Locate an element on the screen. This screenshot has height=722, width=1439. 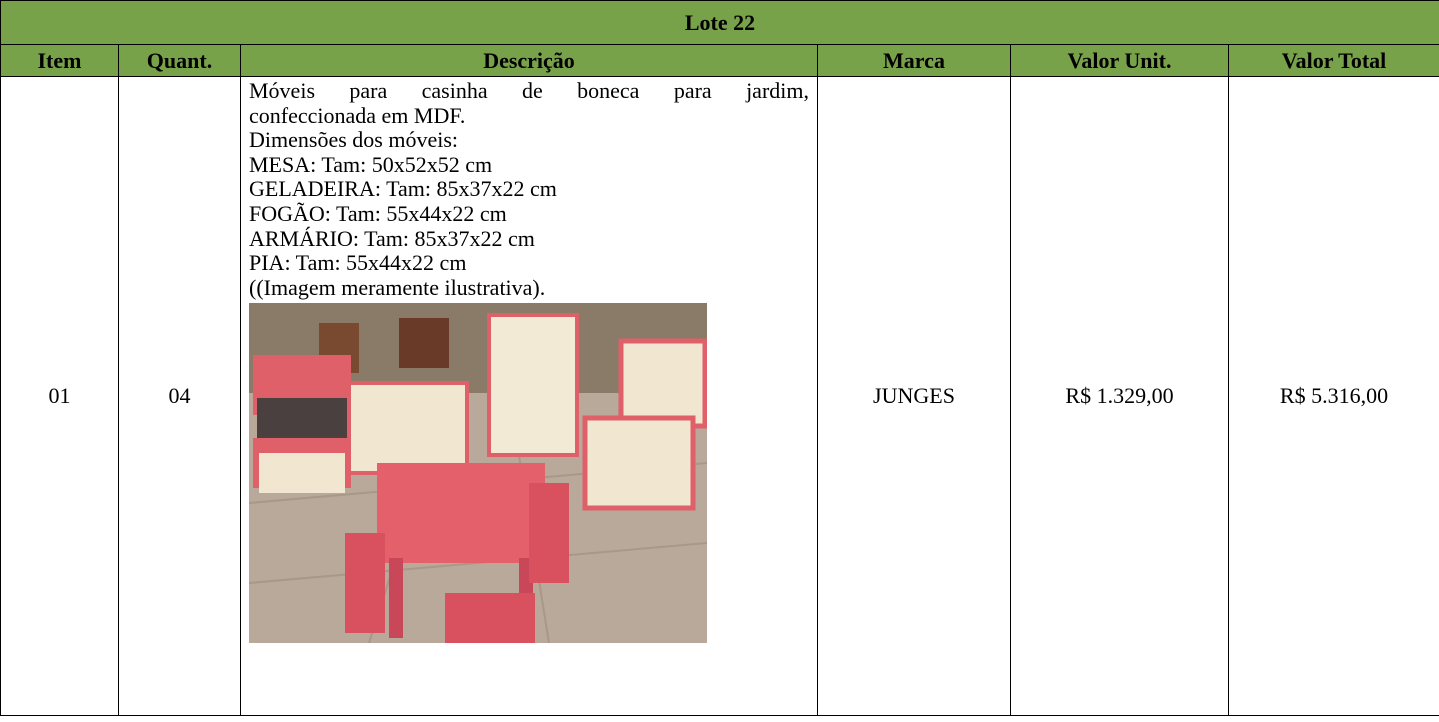
description-line: ((Imagem meramente ilustrativa). is located at coordinates (397, 287).